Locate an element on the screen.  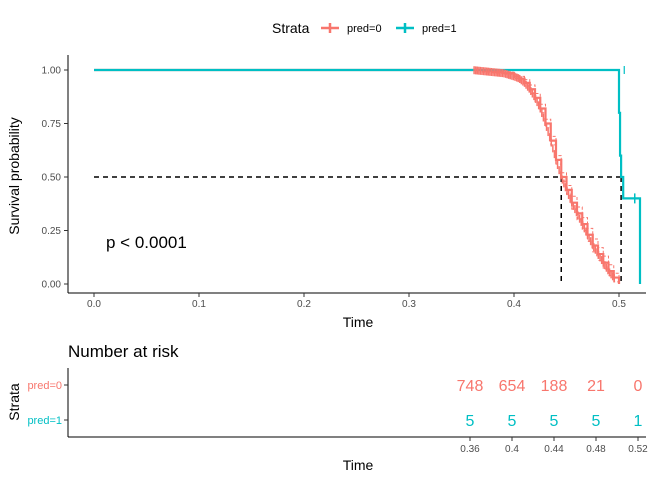
risk-count: 0 is located at coordinates (638, 386).